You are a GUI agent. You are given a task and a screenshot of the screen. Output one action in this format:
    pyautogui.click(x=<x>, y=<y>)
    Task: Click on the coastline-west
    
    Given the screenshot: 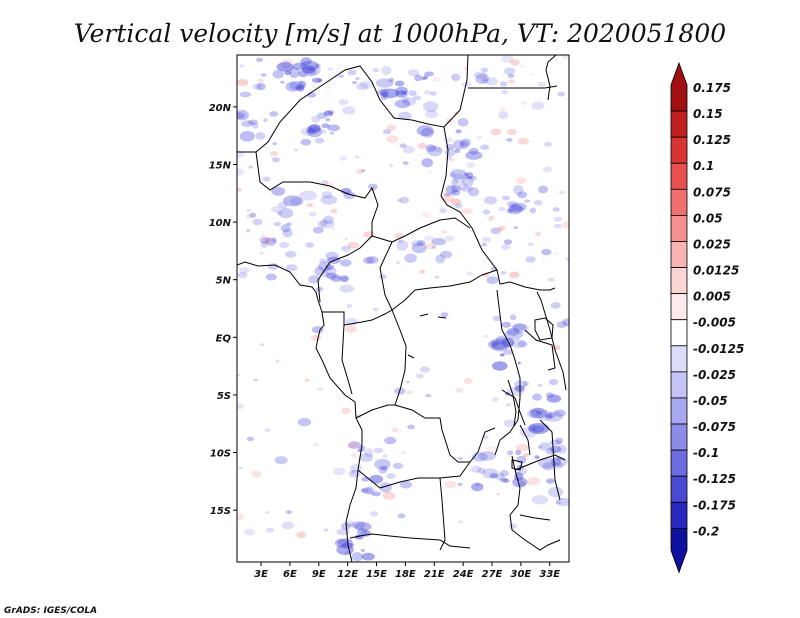 What is the action you would take?
    pyautogui.click(x=300, y=411)
    